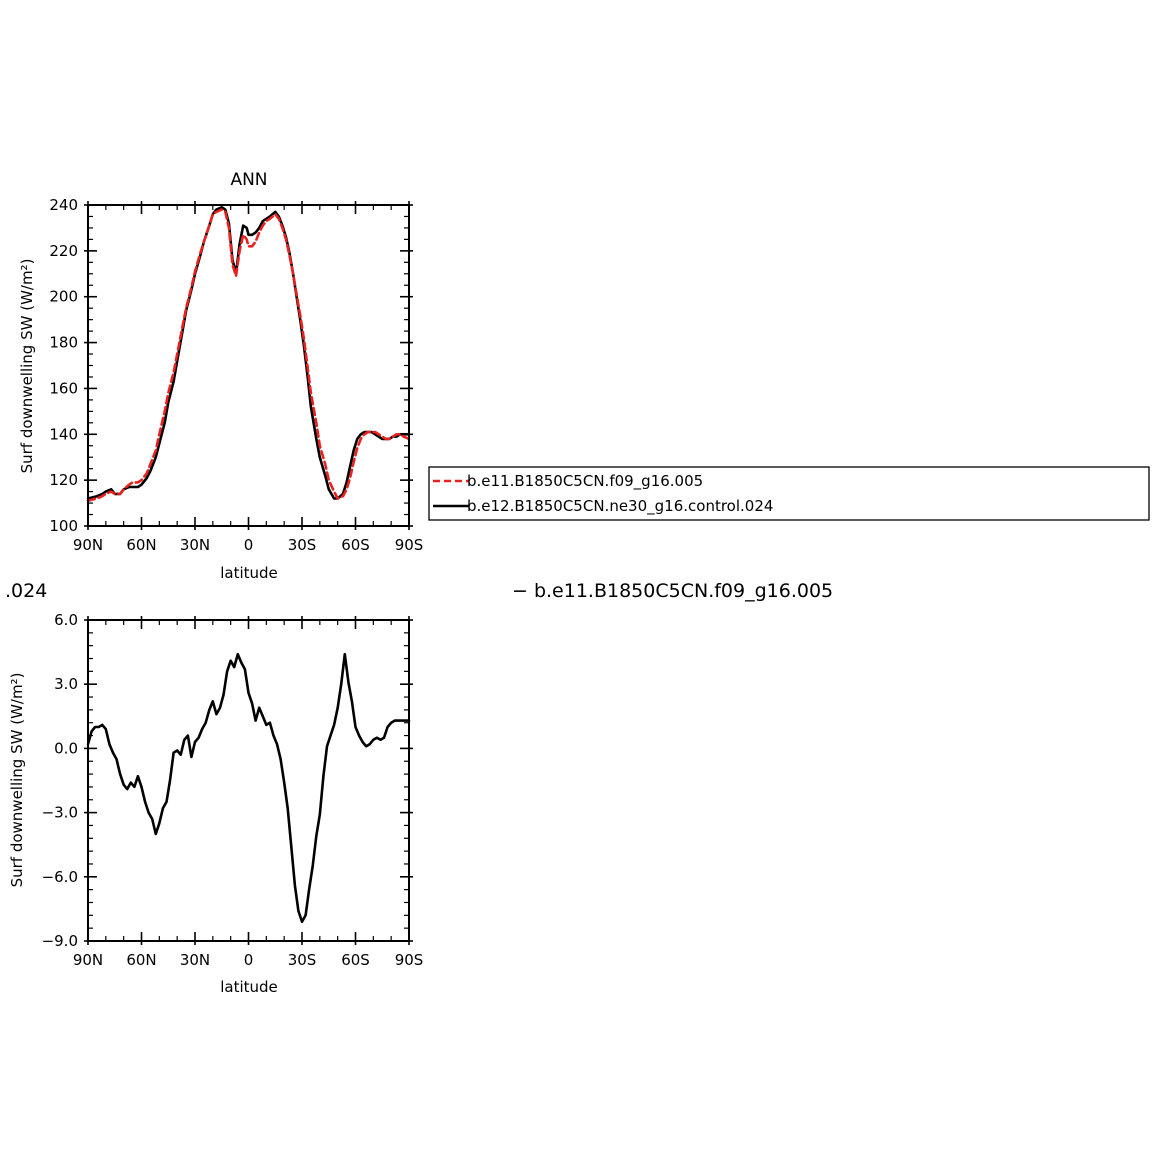  Describe the element at coordinates (63, 251) in the screenshot. I see `y-tick-label: 220` at that location.